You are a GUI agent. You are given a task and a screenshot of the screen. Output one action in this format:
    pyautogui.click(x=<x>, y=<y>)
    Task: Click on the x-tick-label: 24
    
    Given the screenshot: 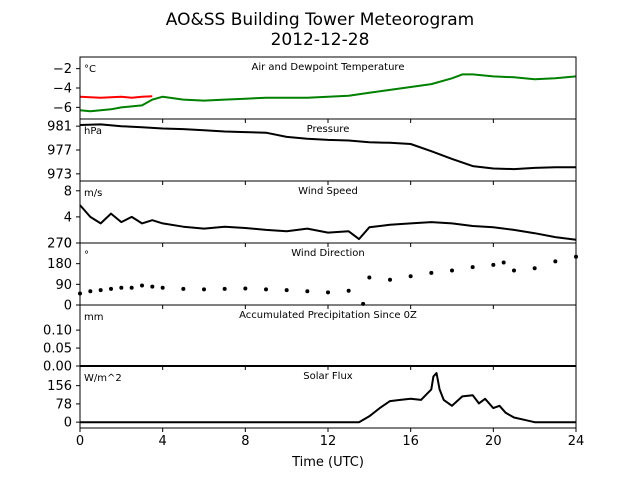 What is the action you would take?
    pyautogui.click(x=576, y=441)
    